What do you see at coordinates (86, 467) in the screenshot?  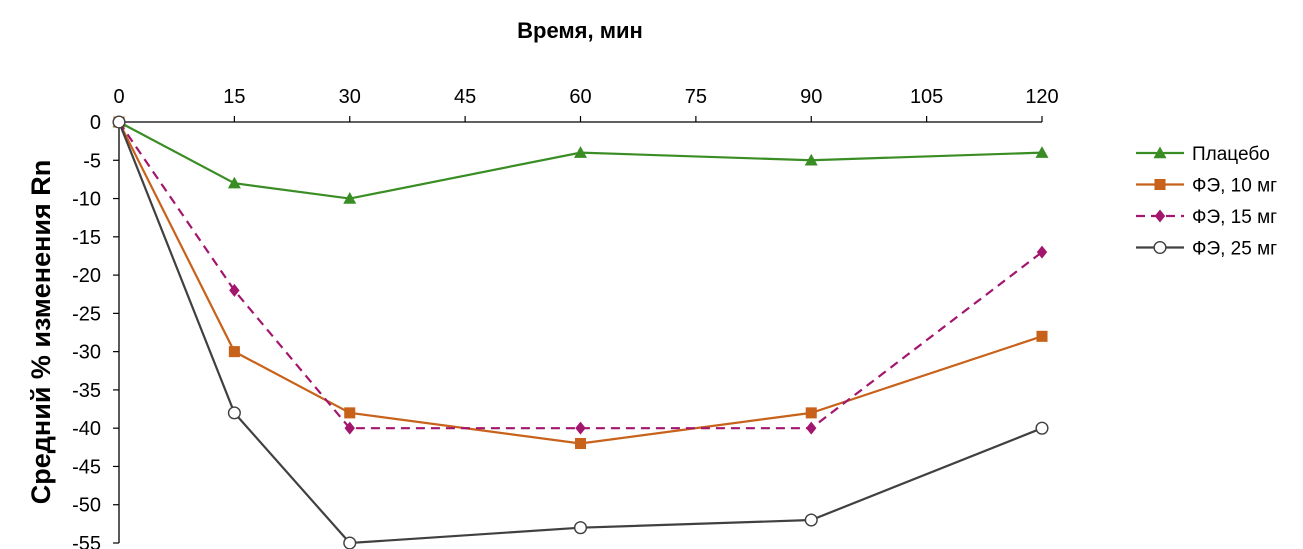 I see `y-tick-label: -45` at bounding box center [86, 467].